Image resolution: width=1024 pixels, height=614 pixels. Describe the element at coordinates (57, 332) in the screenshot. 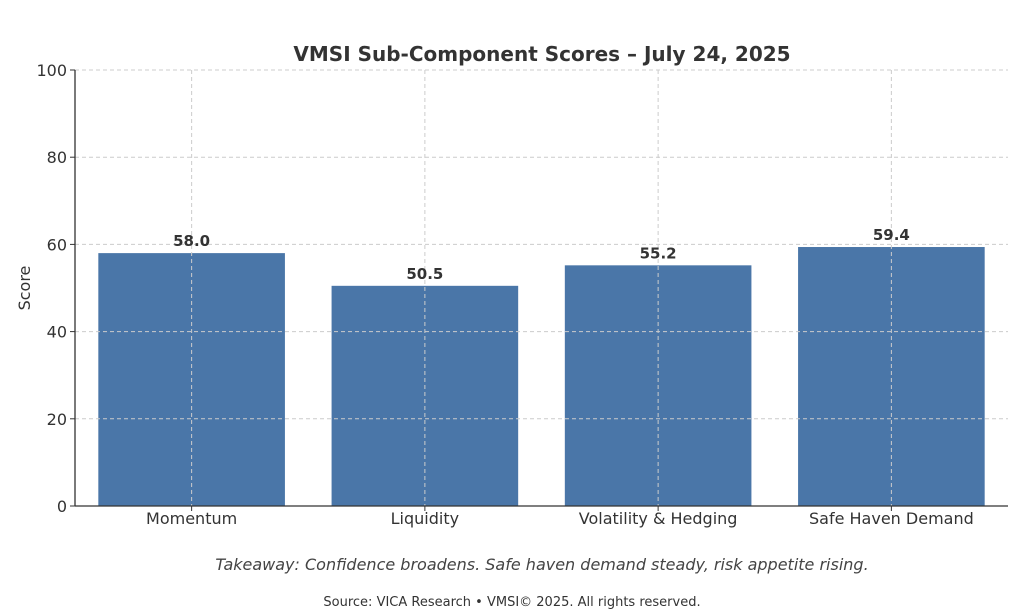

I see `y-tick-label: 40` at that location.